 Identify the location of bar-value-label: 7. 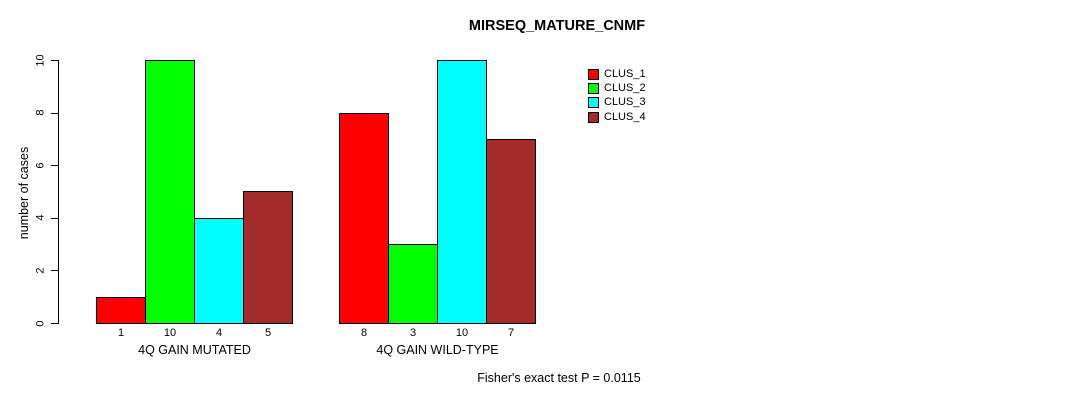
(511, 333).